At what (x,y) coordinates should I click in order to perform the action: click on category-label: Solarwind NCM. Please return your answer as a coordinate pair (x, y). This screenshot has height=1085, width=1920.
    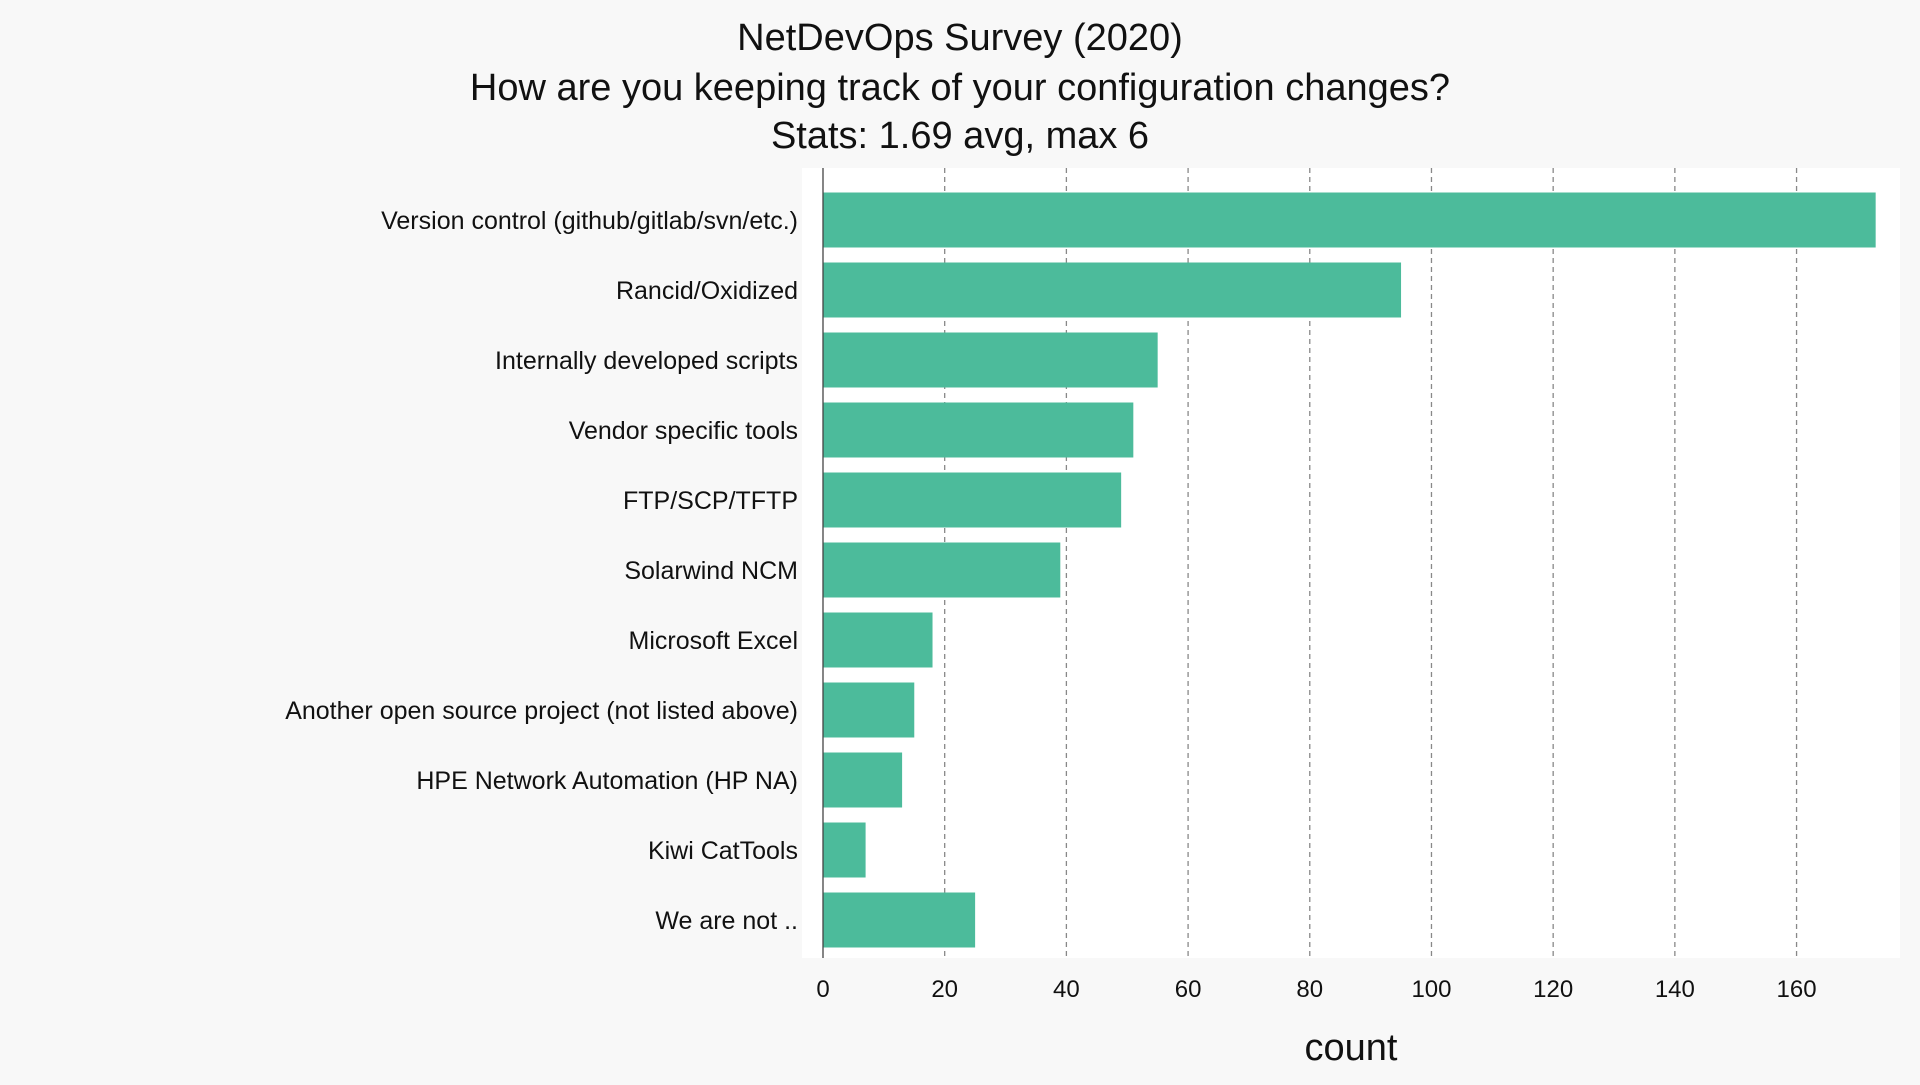
    Looking at the image, I should click on (711, 571).